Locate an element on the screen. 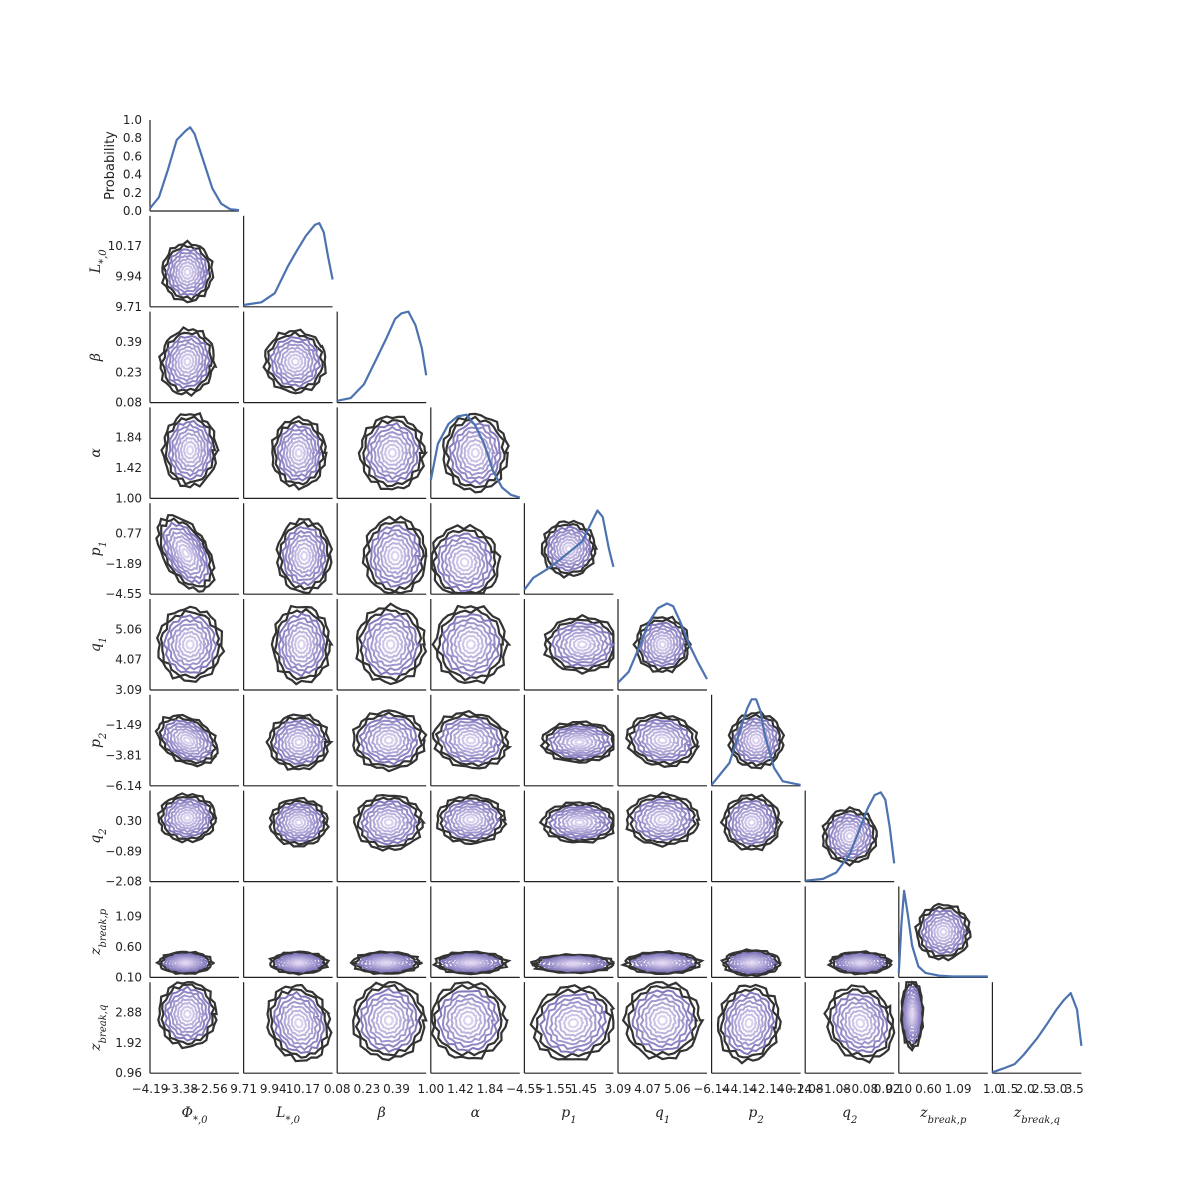 This screenshot has height=1200, width=1200. contour-q2-vs-zbreak-p is located at coordinates (860, 963).